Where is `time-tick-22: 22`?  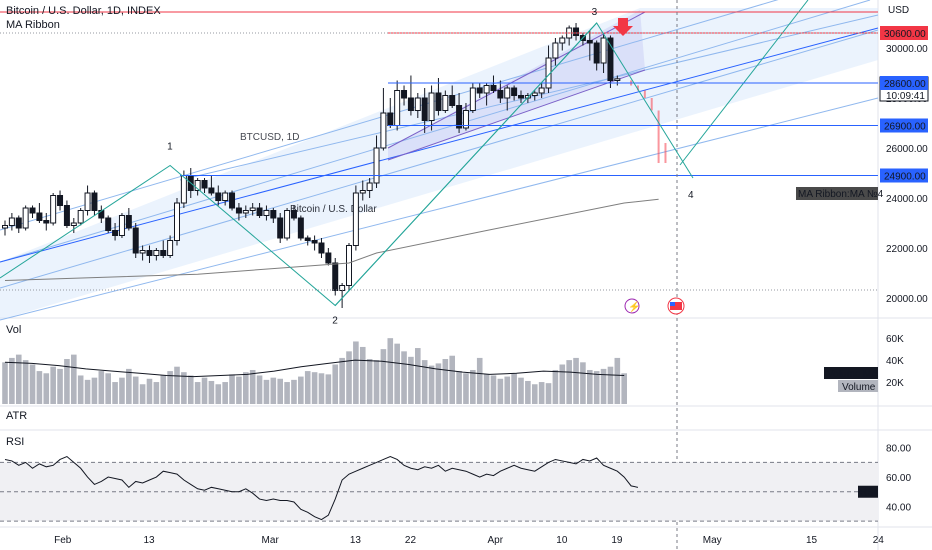 time-tick-22: 22 is located at coordinates (411, 540).